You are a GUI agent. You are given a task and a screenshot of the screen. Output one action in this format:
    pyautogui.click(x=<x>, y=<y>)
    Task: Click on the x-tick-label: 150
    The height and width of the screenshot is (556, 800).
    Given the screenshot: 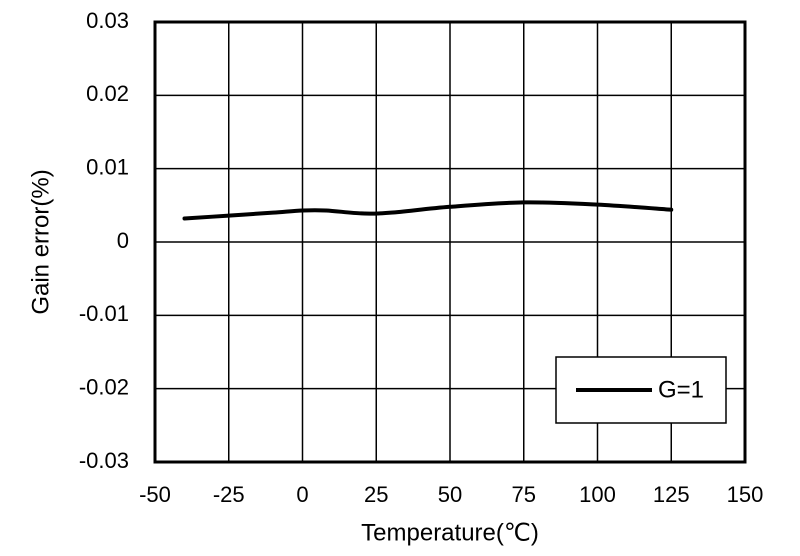 What is the action you would take?
    pyautogui.click(x=745, y=494)
    